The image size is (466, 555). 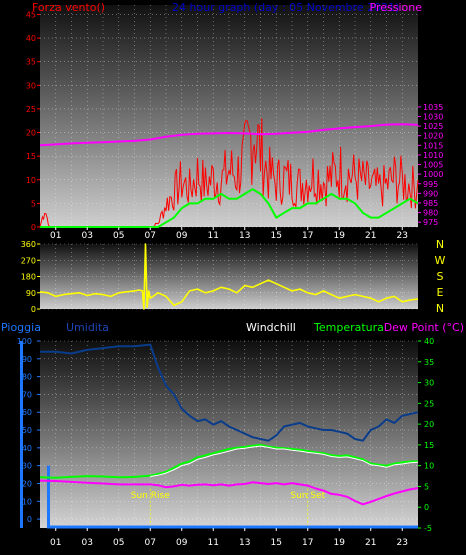 What do you see at coordinates (213, 543) in the screenshot?
I see `x-tick-label: 11` at bounding box center [213, 543].